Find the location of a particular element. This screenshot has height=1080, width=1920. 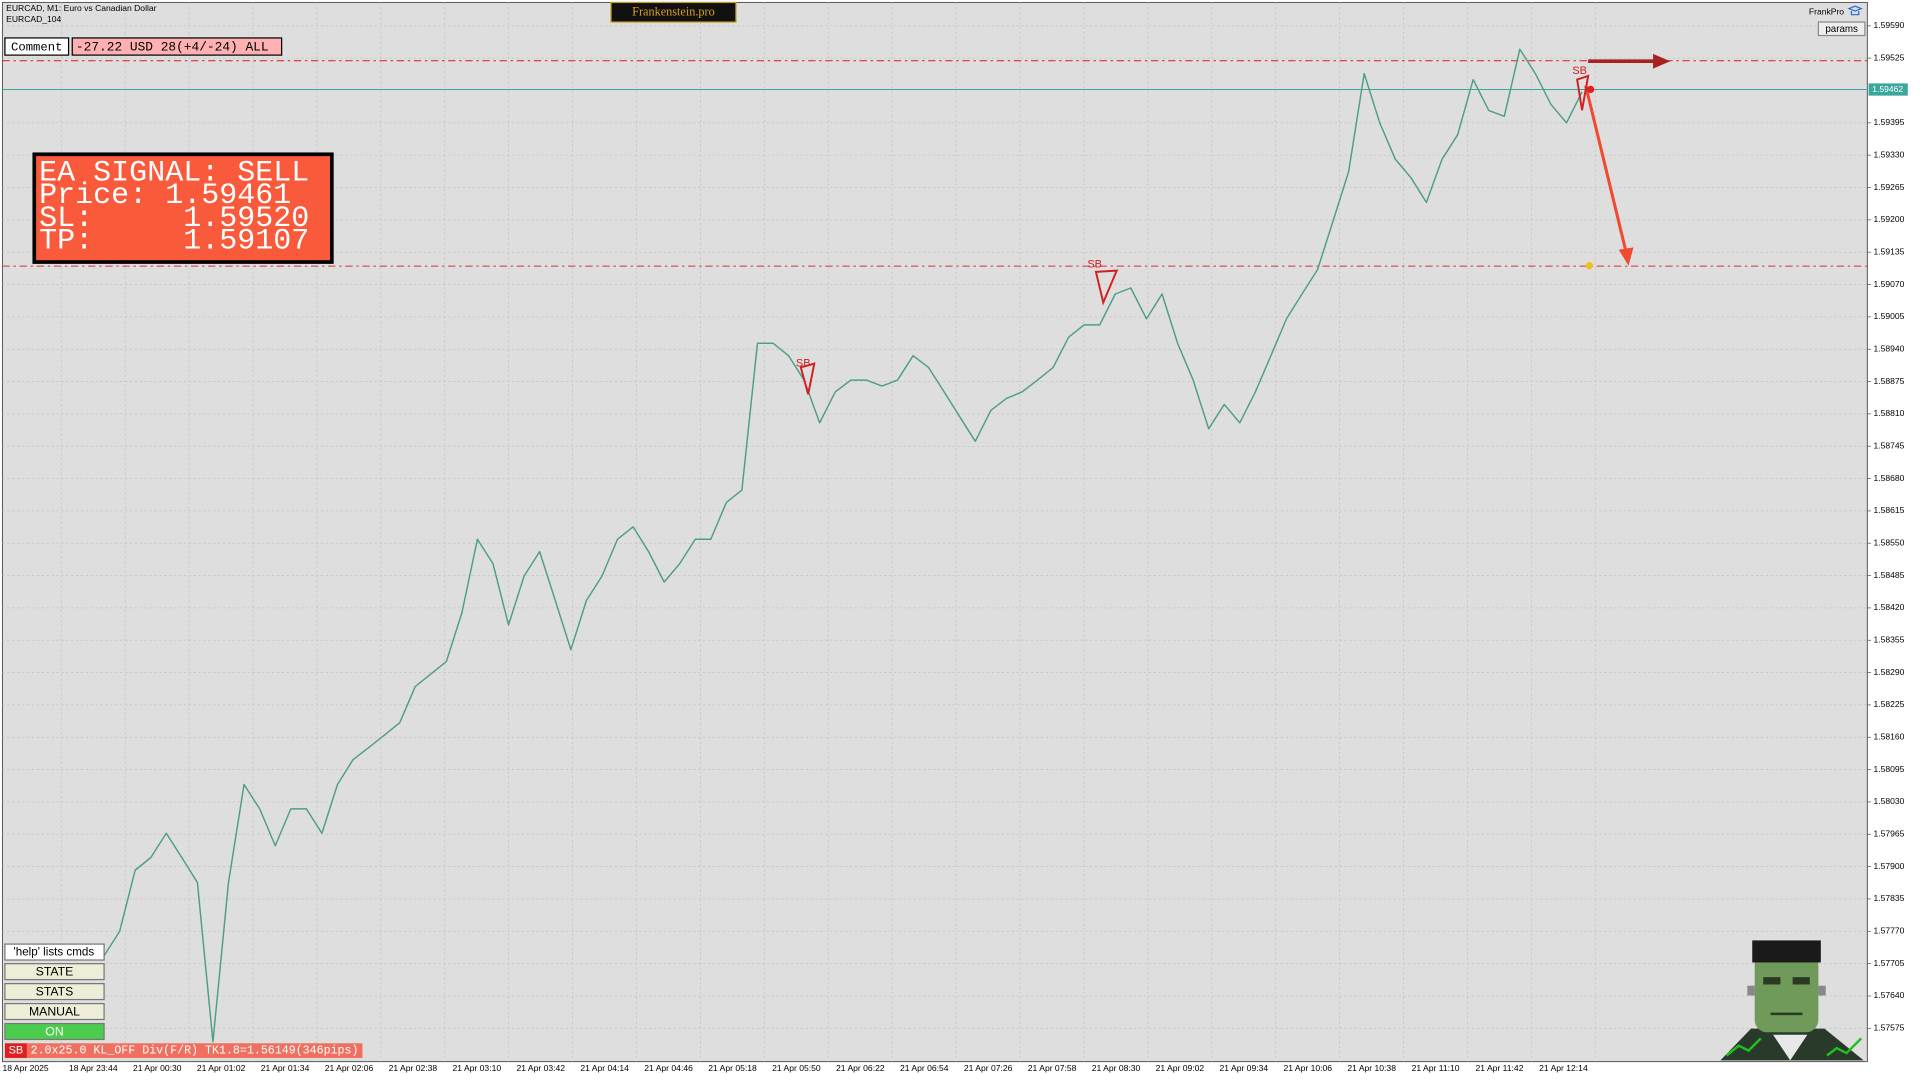

params-button is located at coordinates (1841, 29).